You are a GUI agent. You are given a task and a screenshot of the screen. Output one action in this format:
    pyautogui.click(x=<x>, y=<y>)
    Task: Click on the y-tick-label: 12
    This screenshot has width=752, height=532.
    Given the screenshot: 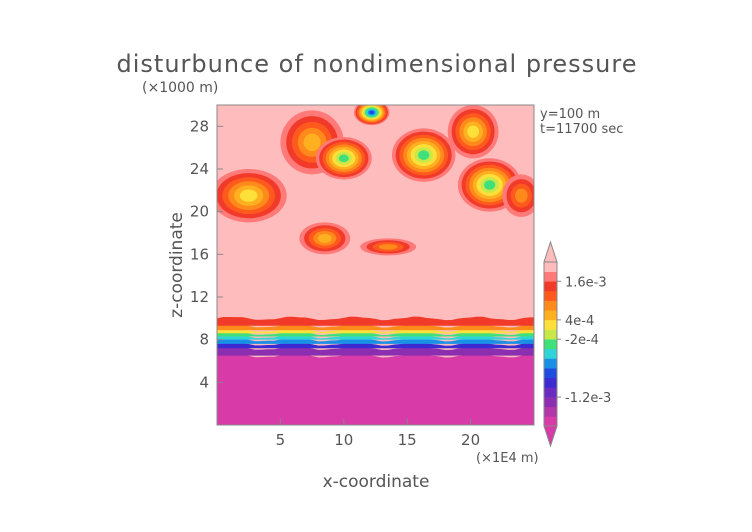 What is the action you would take?
    pyautogui.click(x=199, y=297)
    